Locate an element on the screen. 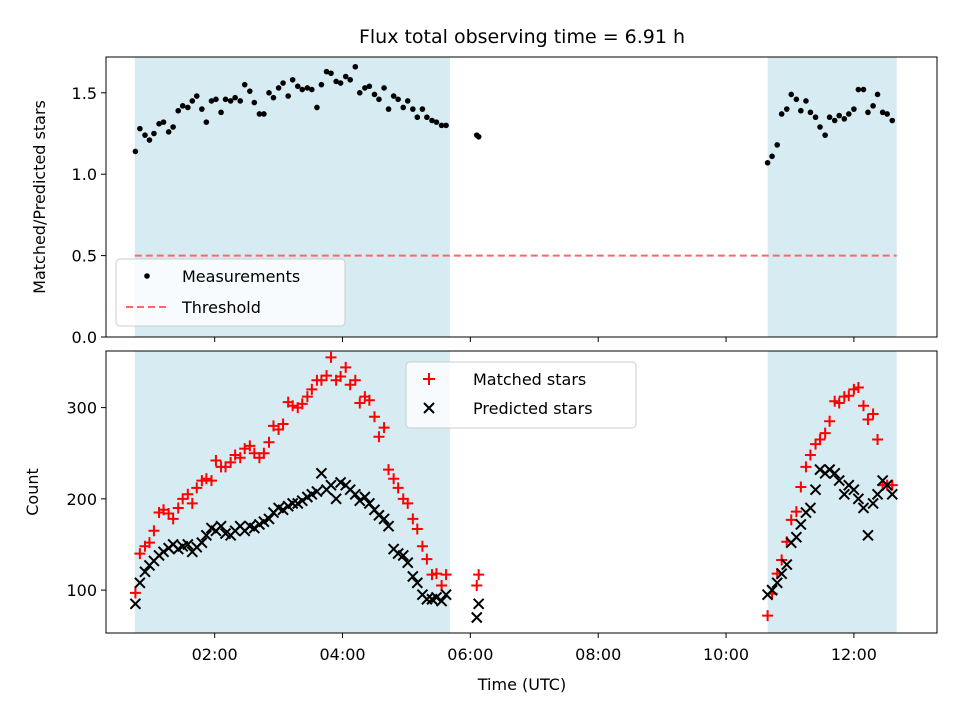  legend-predicted-label: Predicted stars is located at coordinates (533, 408).